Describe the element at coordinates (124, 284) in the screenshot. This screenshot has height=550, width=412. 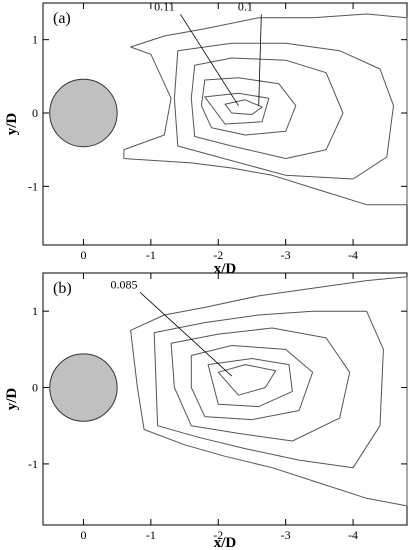
I see `annotation-label: 0.085` at that location.